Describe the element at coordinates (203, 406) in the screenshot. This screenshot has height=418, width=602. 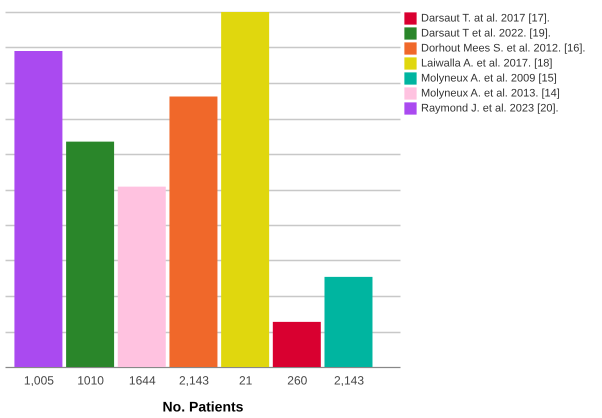
I see `x-axis-title: No. Patients` at that location.